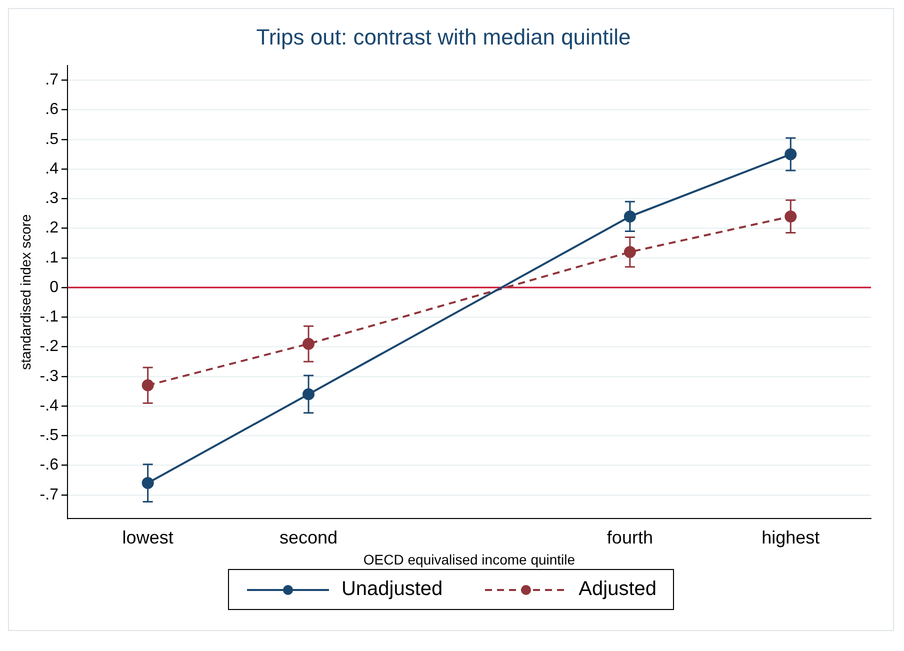 Image resolution: width=904 pixels, height=651 pixels. I want to click on legend-label: Unadjusted, so click(392, 589).